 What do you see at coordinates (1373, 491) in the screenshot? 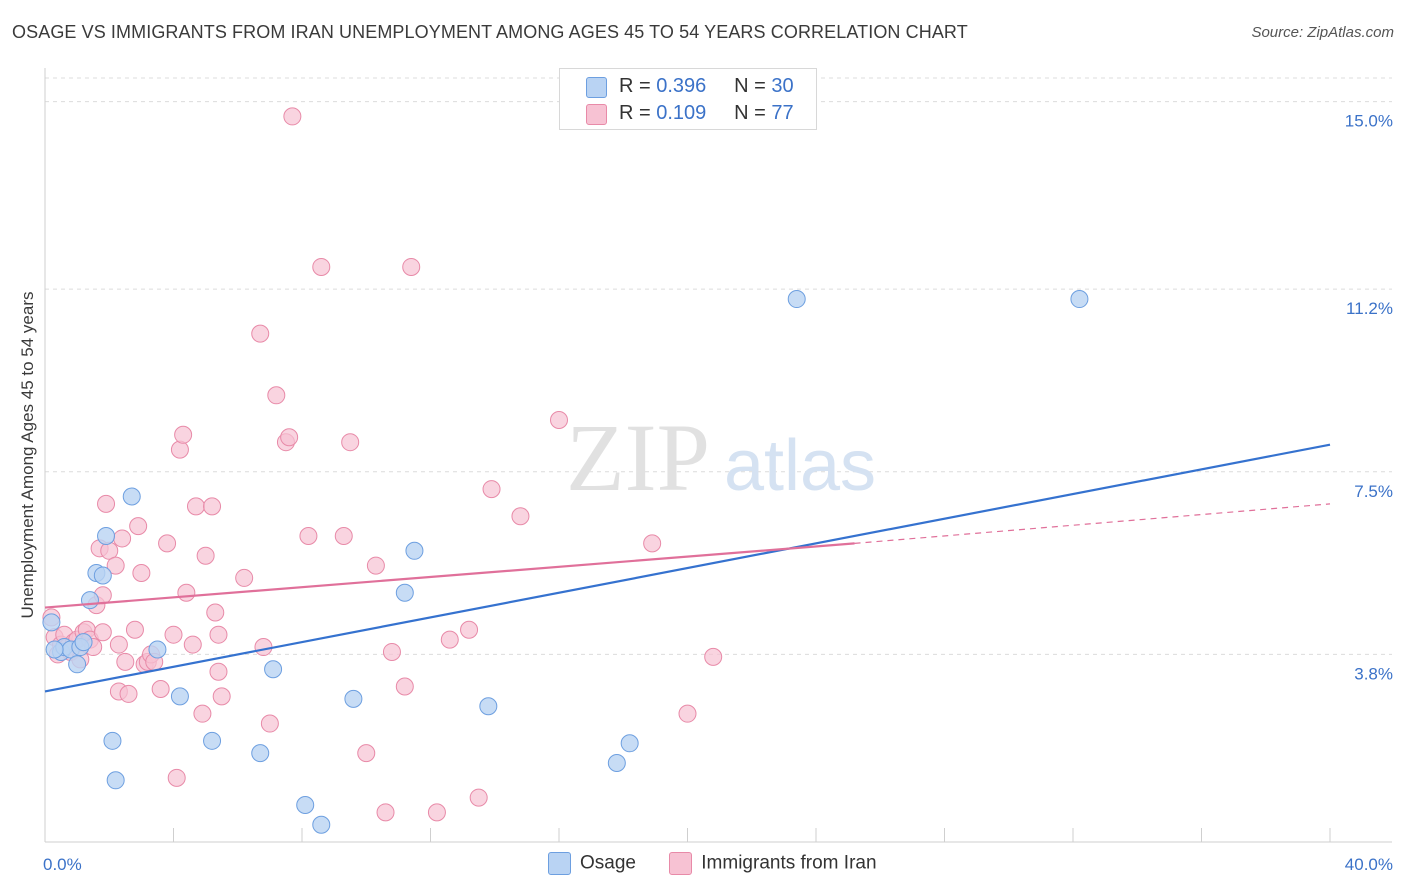
I see `y-tick-label: 7.5%` at bounding box center [1373, 491].